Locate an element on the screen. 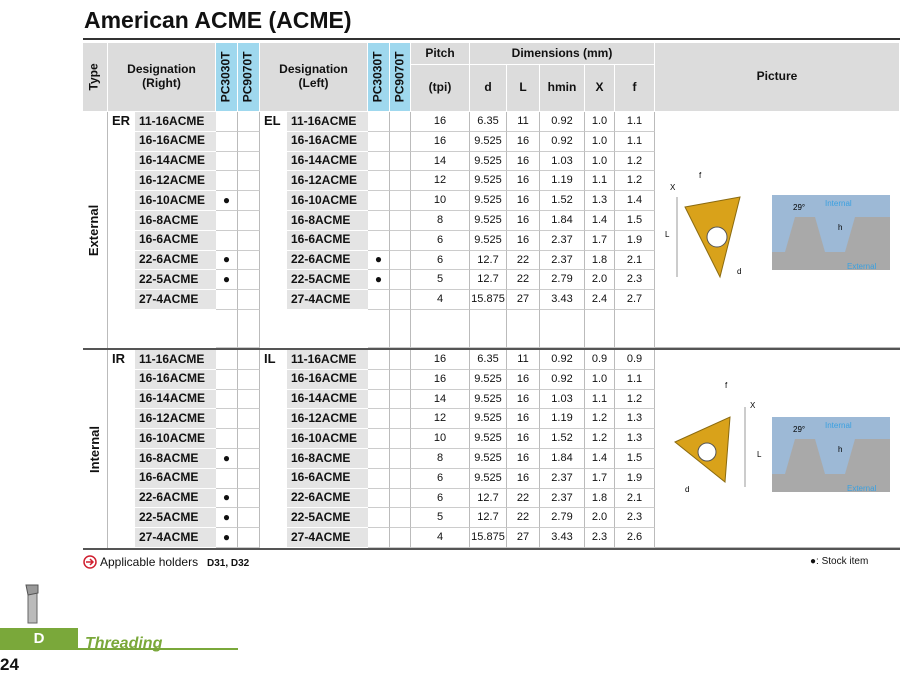 The height and width of the screenshot is (674, 900). tool-icon is located at coordinates (32, 604).